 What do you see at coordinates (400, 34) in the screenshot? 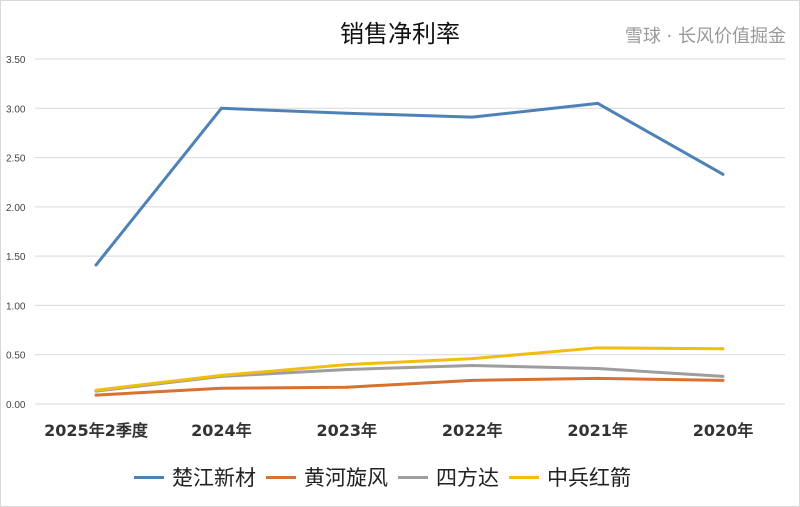
I see `chart-title: 销售净利率` at bounding box center [400, 34].